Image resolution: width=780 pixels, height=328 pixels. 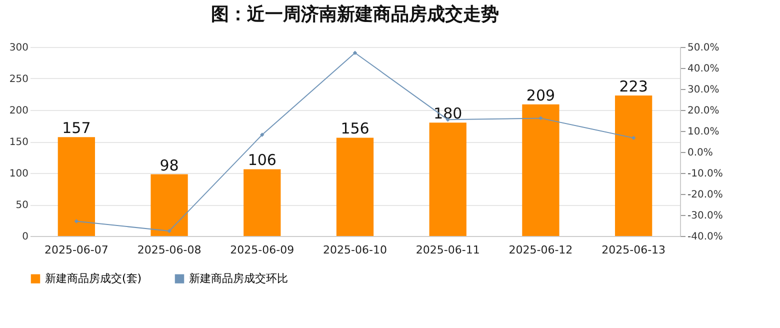 I want to click on data-label: 157, so click(x=76, y=128).